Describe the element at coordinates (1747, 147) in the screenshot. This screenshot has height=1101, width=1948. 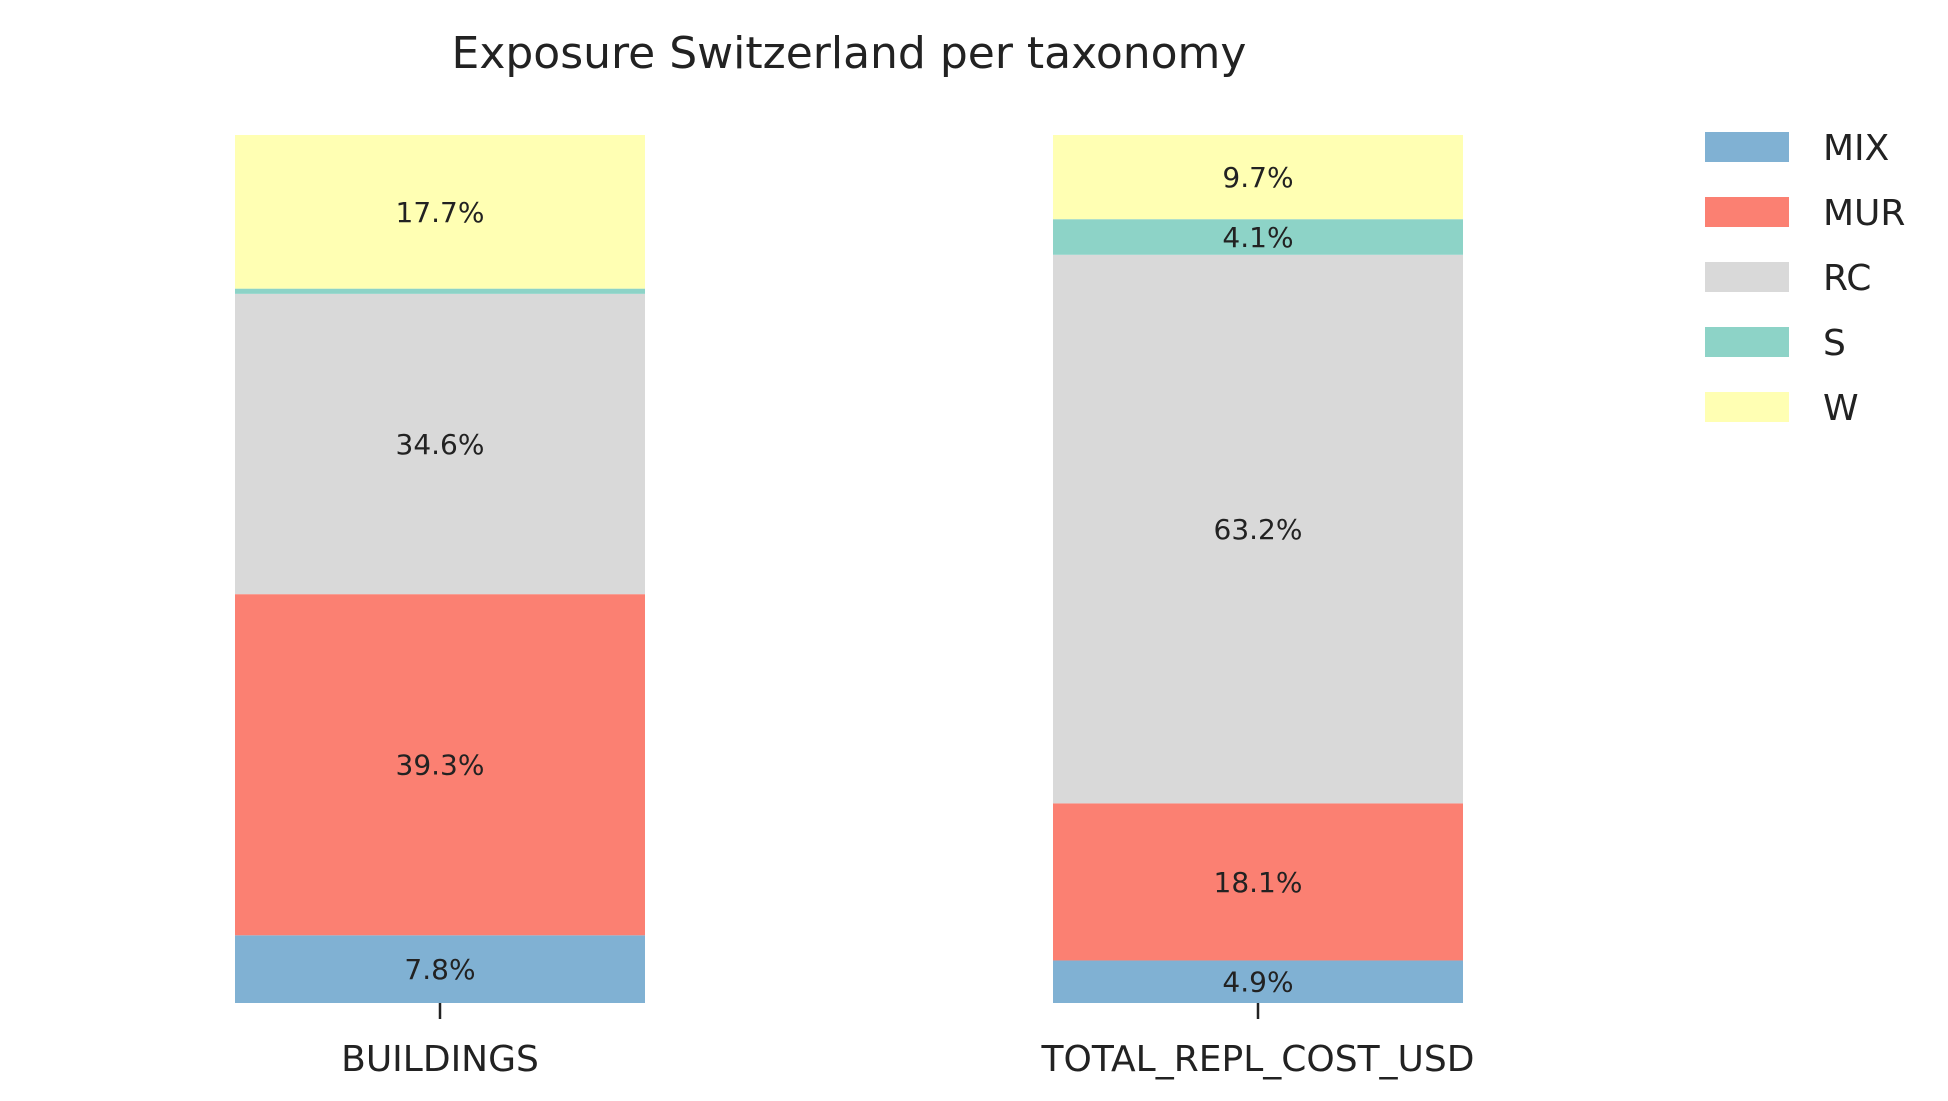
I see `legend-swatch-mix` at that location.